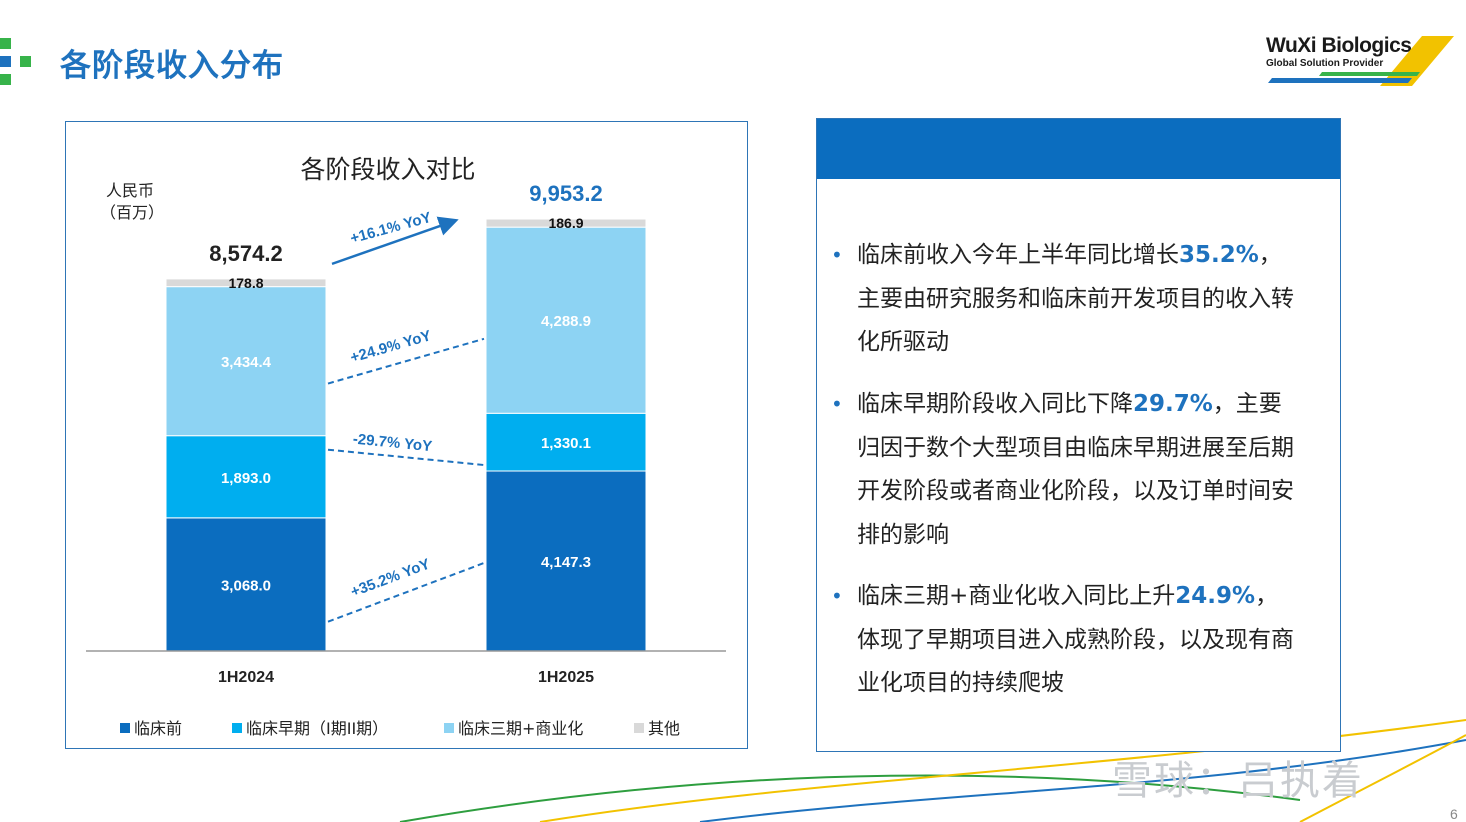  What do you see at coordinates (20, 62) in the screenshot?
I see `logo-squares-icon` at bounding box center [20, 62].